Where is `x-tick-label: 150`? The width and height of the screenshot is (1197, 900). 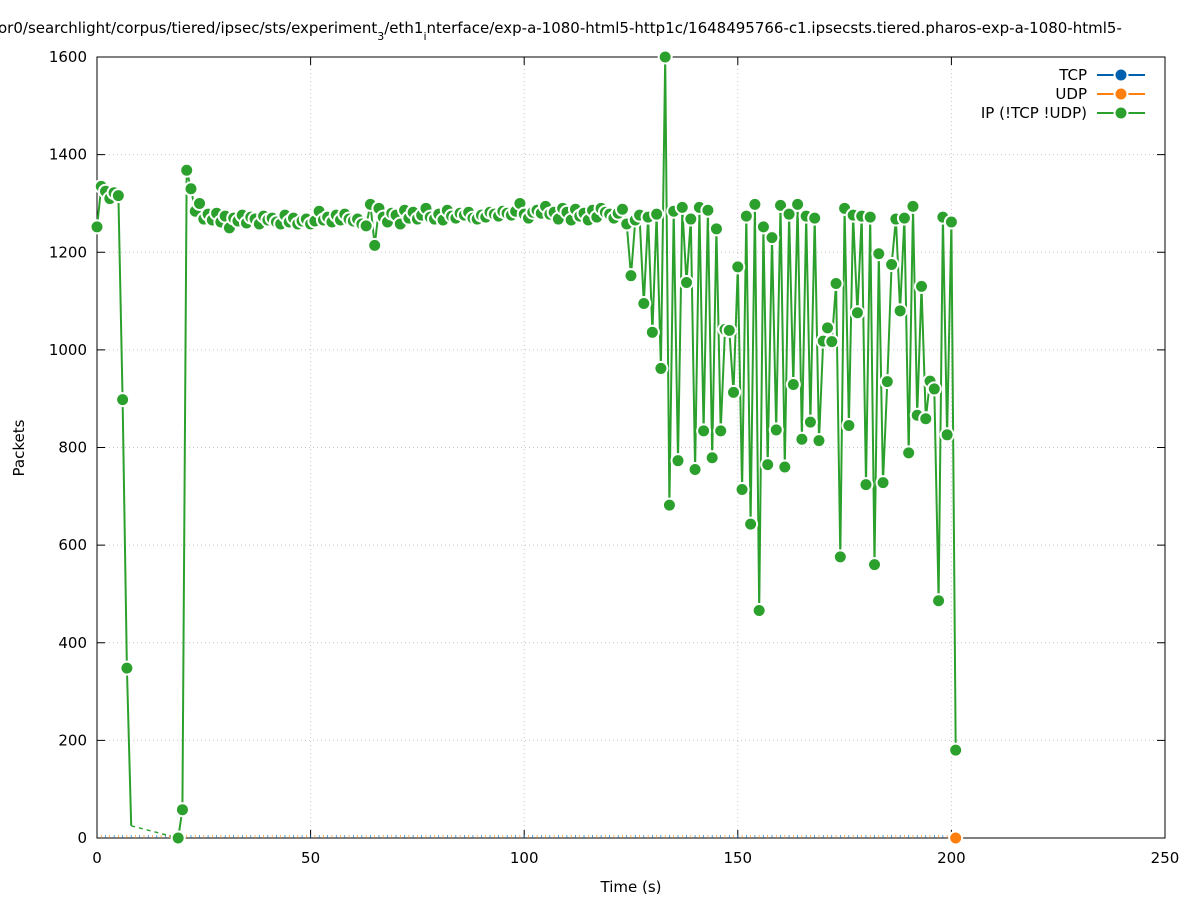
x-tick-label: 150 is located at coordinates (737, 858).